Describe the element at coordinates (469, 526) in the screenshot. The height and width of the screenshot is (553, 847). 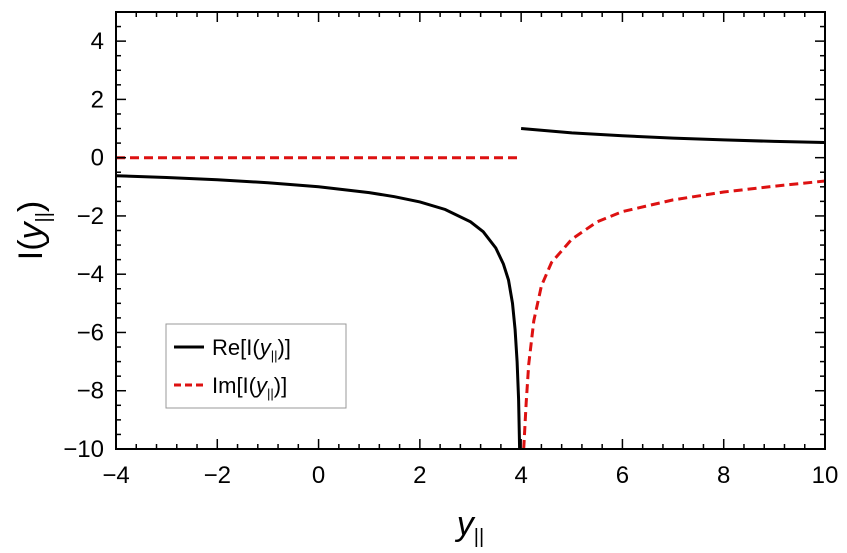
I see `x-axis-label: y||` at that location.